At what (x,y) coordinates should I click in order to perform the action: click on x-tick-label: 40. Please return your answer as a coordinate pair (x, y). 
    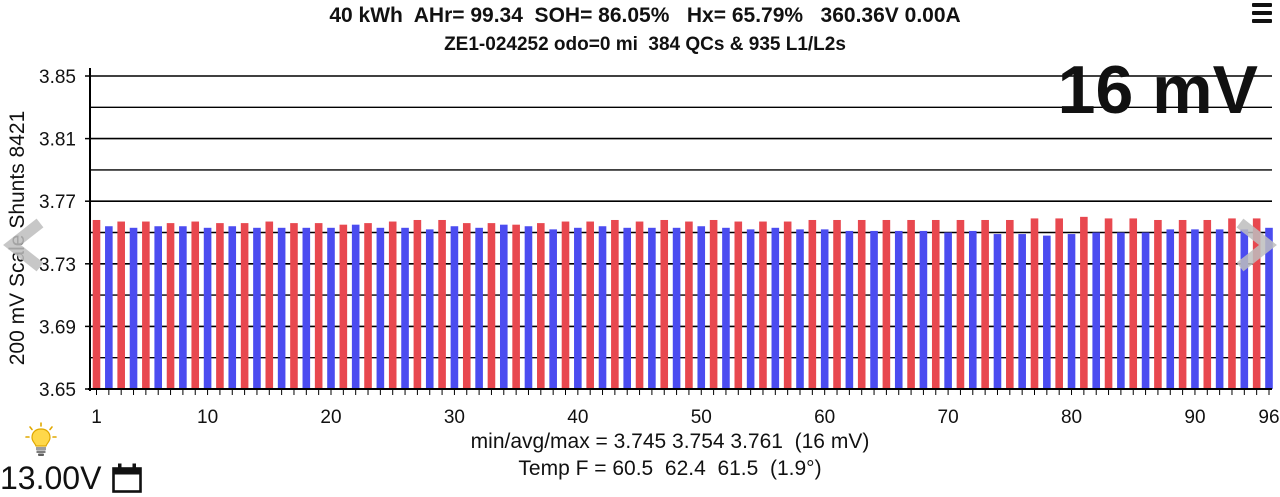
    Looking at the image, I should click on (577, 417).